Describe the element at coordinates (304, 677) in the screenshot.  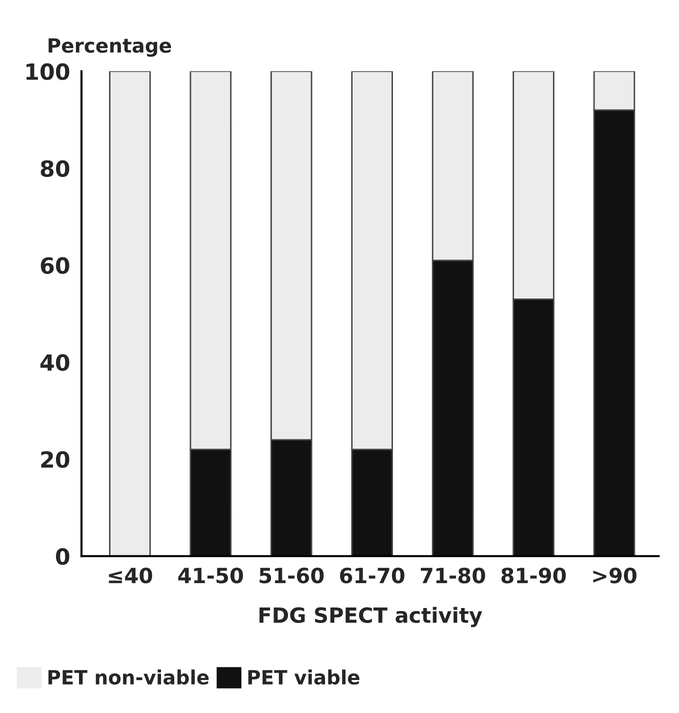
I see `legend-label: PET viable` at that location.